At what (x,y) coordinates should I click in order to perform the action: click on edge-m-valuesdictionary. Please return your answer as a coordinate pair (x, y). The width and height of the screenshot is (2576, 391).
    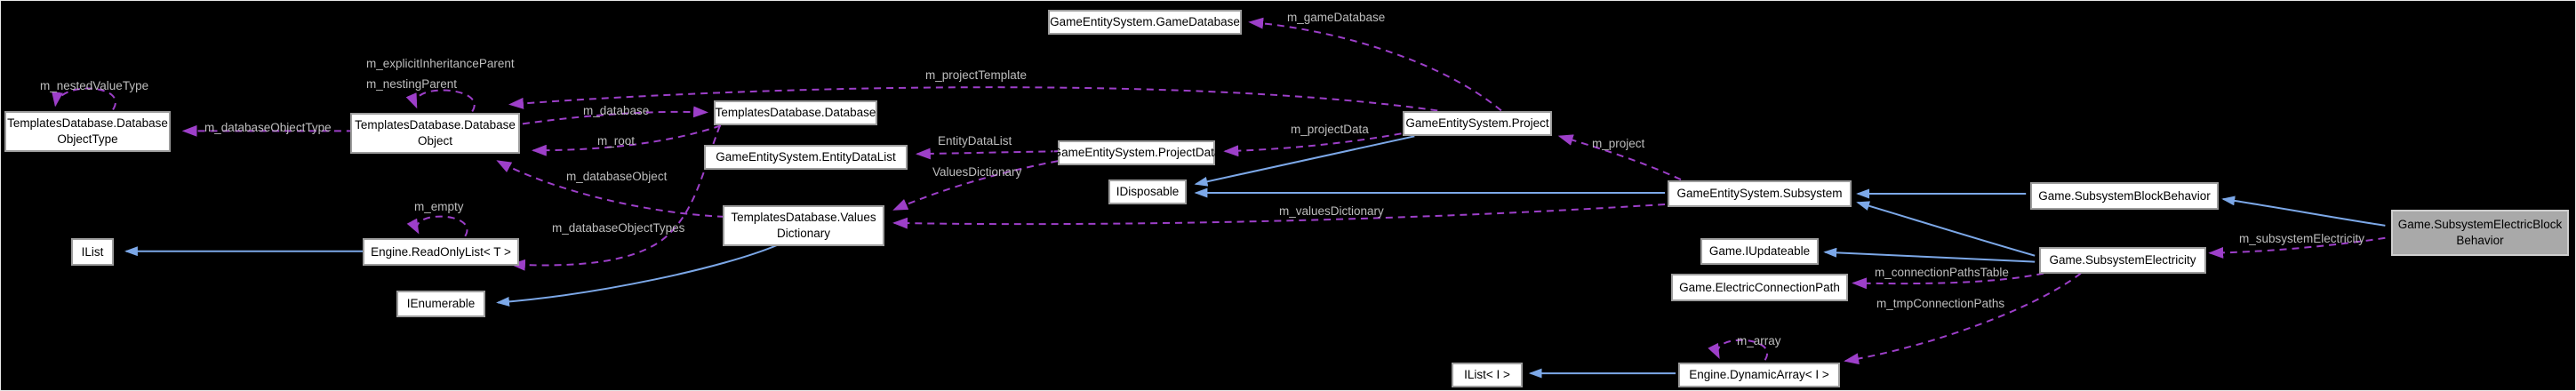
    Looking at the image, I should click on (1279, 216).